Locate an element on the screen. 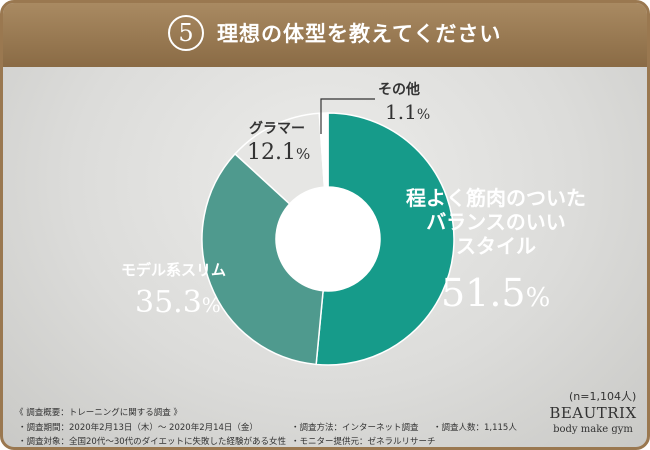 Image resolution: width=650 pixels, height=450 pixels. survey-method: ・調査方法：インターネット調査 is located at coordinates (355, 428).